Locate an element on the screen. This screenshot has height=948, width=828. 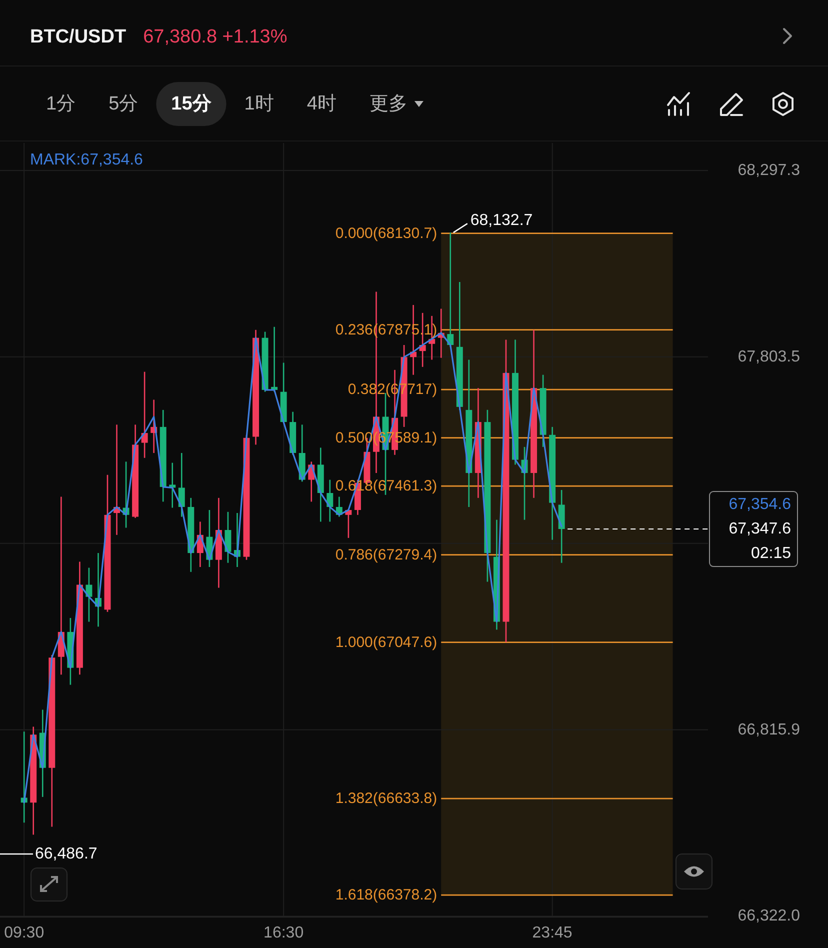
annotation: 66,486.7 is located at coordinates (66, 854).